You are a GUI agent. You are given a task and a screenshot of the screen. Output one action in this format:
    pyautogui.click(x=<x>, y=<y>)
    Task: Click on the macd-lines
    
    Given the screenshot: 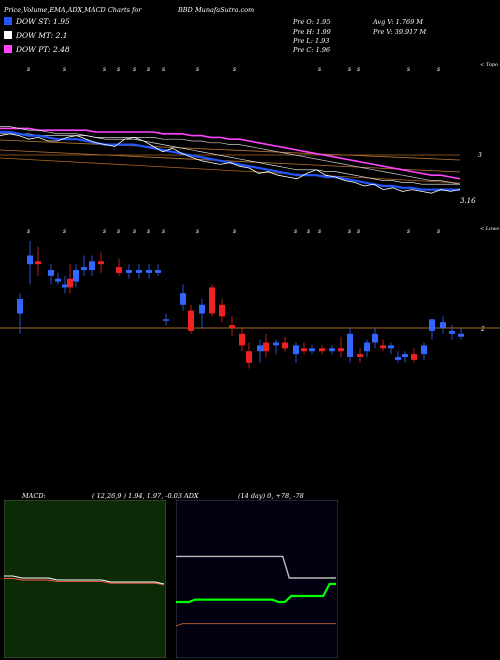 What is the action you would take?
    pyautogui.click(x=84, y=580)
    